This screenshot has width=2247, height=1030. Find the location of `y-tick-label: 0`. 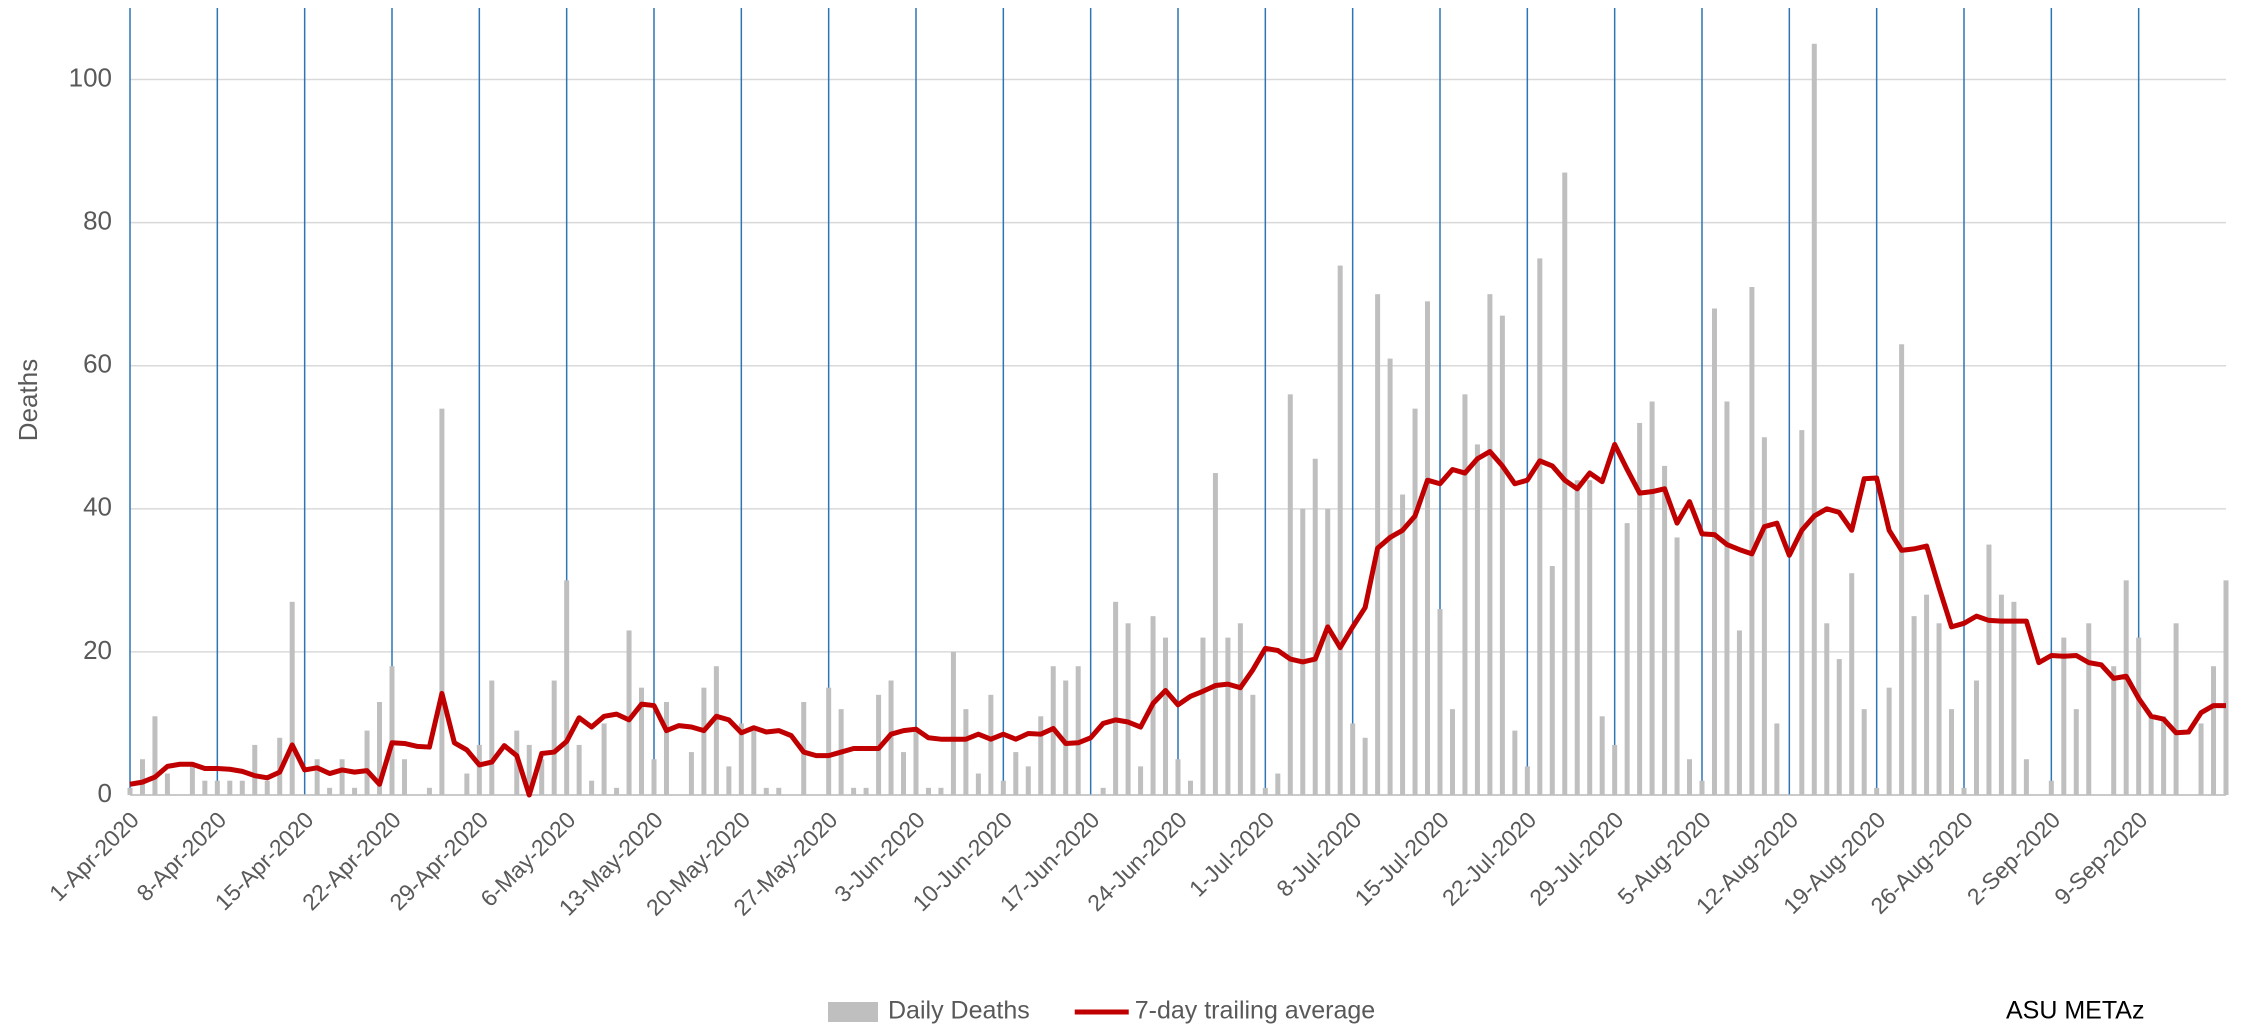

y-tick-label: 0 is located at coordinates (105, 793).